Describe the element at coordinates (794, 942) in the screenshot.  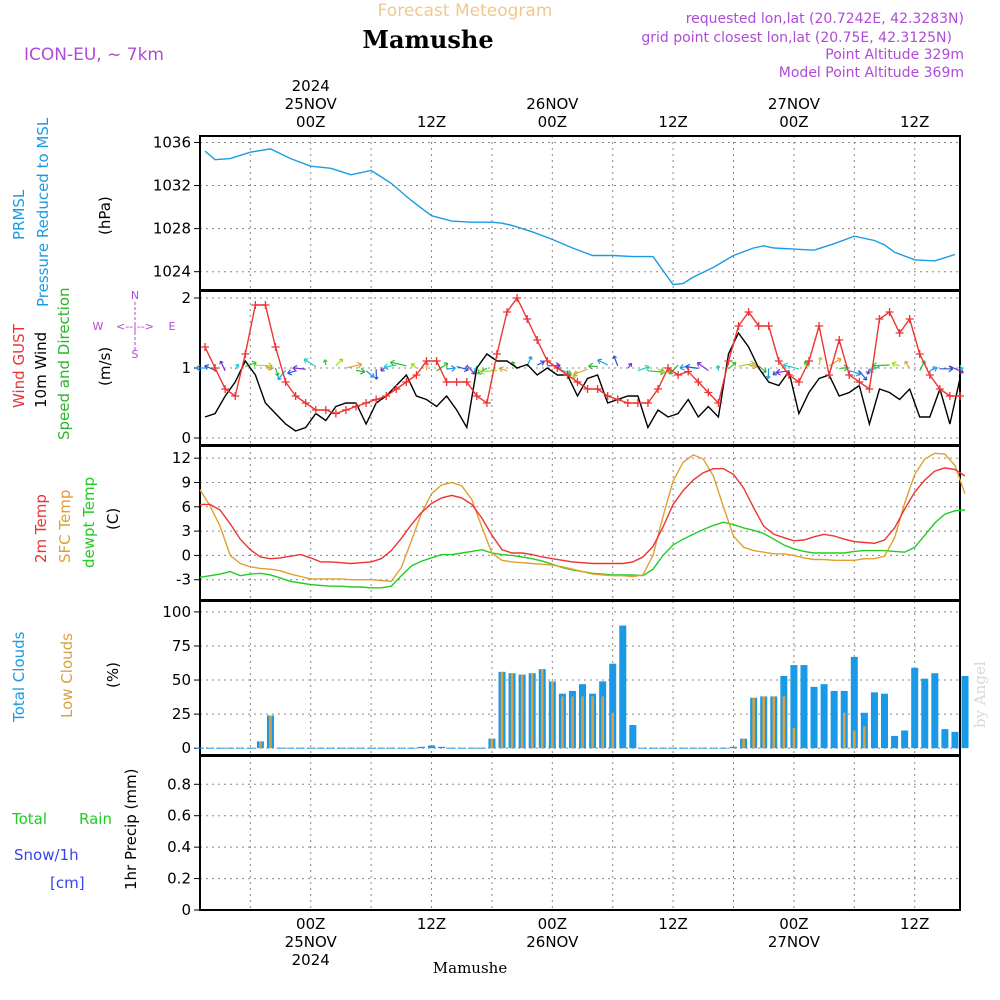
I see `bottom-axis-day: 27NOV` at that location.